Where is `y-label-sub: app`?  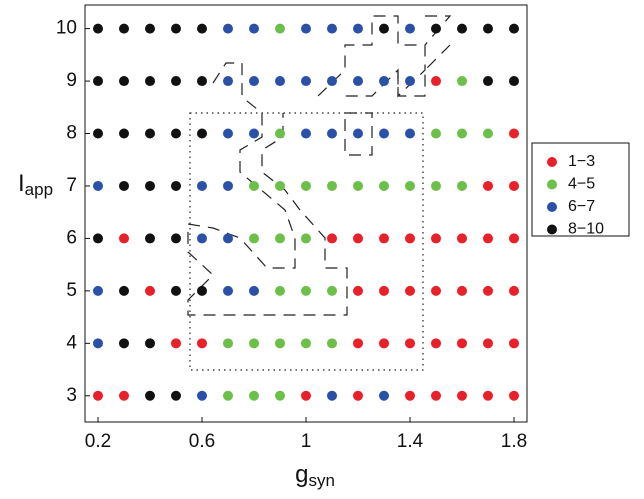 y-label-sub: app is located at coordinates (39, 189).